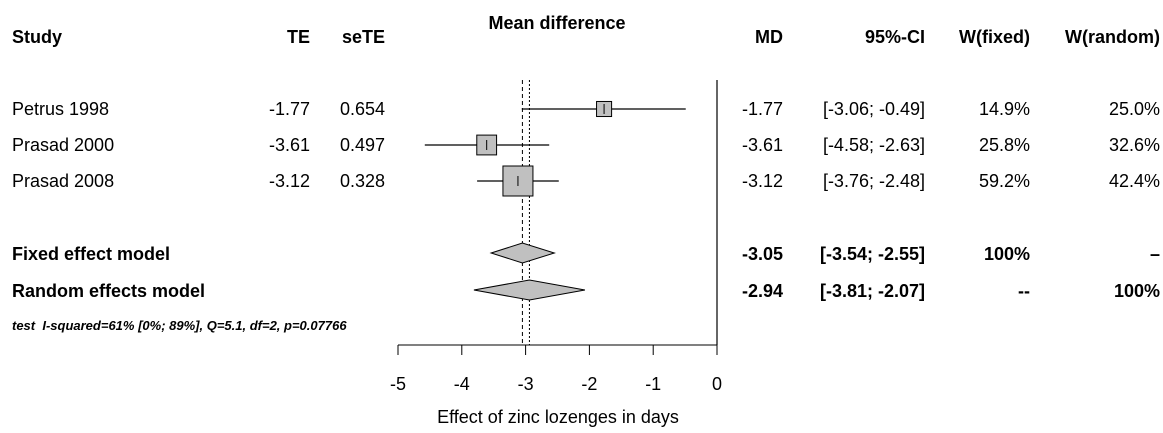 Image resolution: width=1163 pixels, height=433 pixels. I want to click on study-md: -1.77, so click(762, 109).